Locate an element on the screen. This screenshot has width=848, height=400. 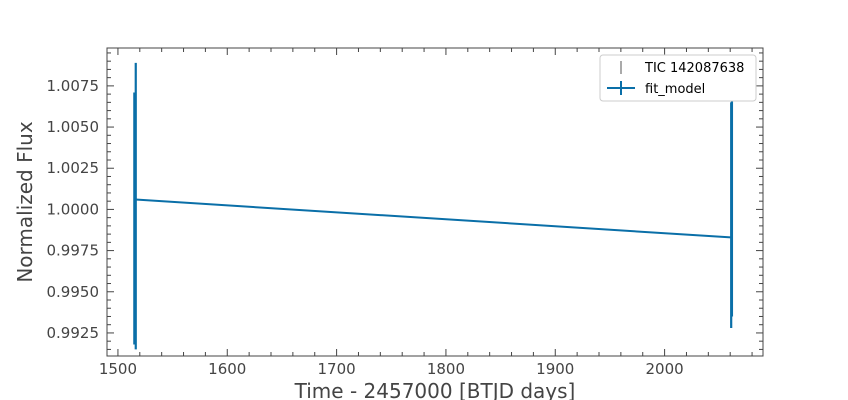
y-tick-label-1.0075: 1.0075 is located at coordinates (73, 86).